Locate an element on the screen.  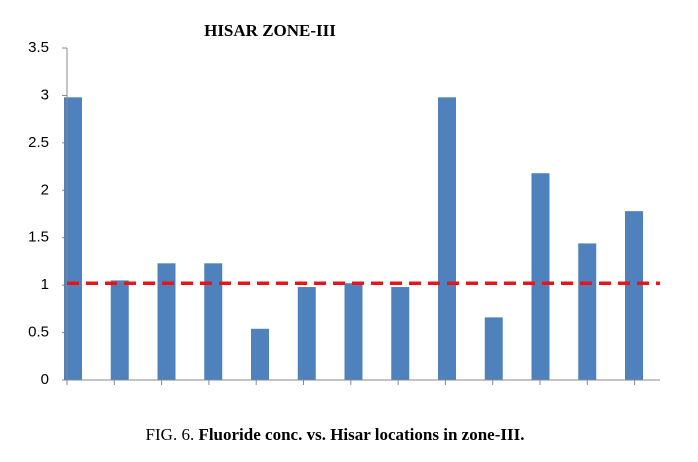
y-tick-label: 3.5 is located at coordinates (38, 47).